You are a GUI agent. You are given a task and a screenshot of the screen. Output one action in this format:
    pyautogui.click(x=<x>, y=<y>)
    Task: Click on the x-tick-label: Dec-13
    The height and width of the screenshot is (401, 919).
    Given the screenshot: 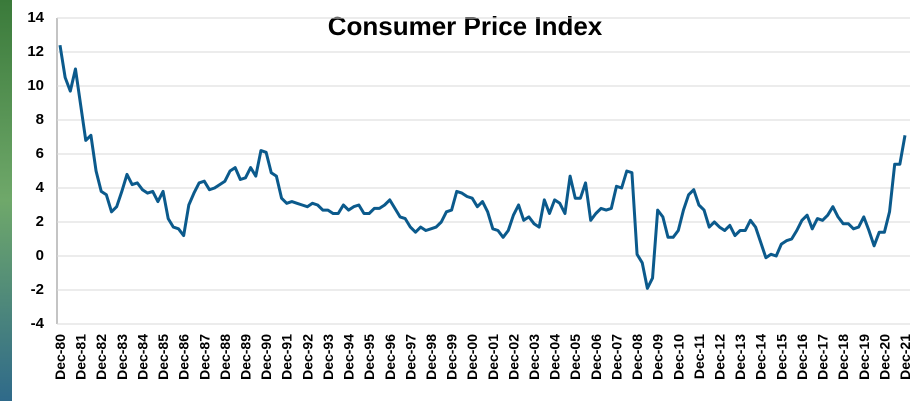 What is the action you would take?
    pyautogui.click(x=740, y=357)
    